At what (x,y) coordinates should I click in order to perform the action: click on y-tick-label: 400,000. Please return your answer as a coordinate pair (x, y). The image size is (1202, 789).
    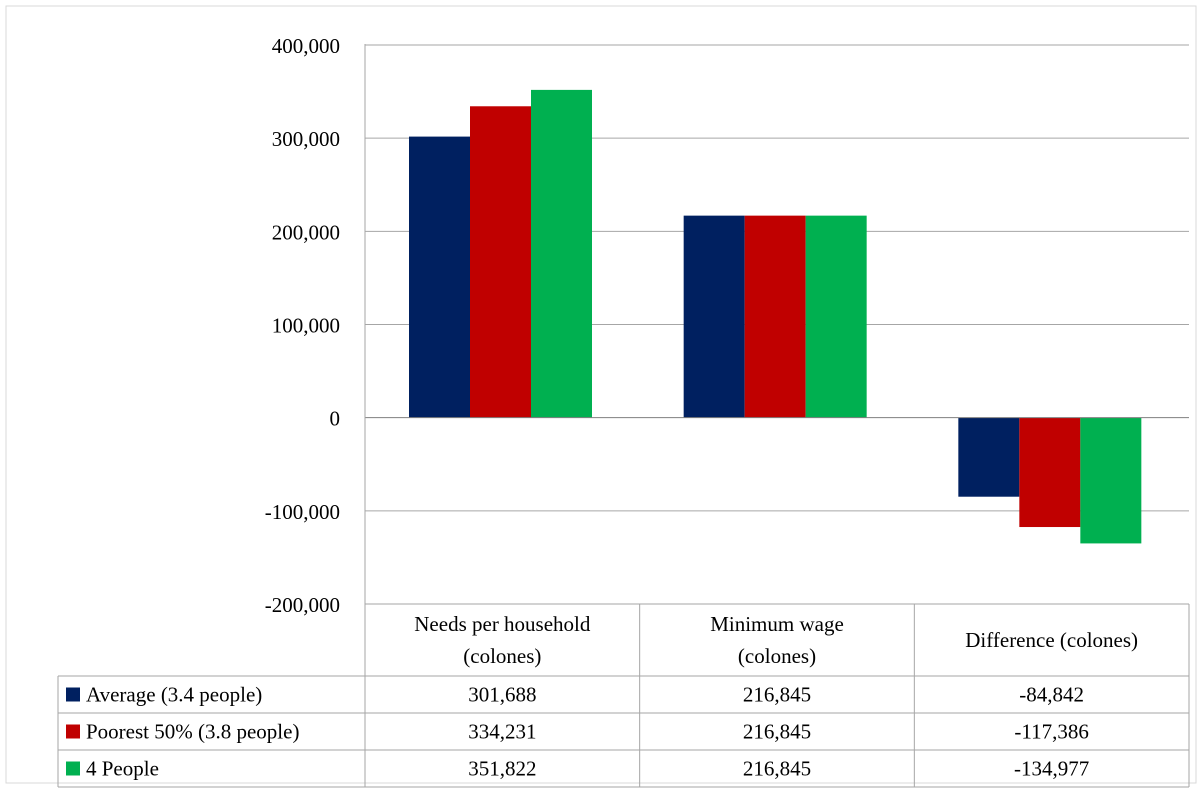
    Looking at the image, I should click on (306, 46).